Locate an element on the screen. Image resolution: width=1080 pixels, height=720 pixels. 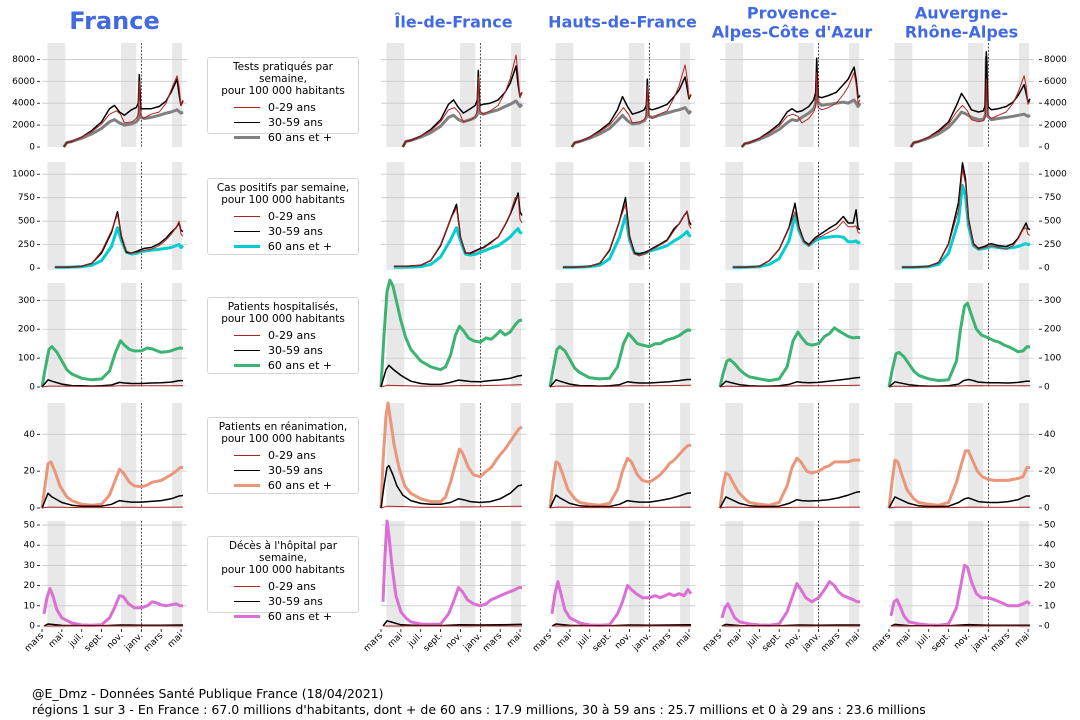
y-tick-label-left: 40 is located at coordinates (30, 546).